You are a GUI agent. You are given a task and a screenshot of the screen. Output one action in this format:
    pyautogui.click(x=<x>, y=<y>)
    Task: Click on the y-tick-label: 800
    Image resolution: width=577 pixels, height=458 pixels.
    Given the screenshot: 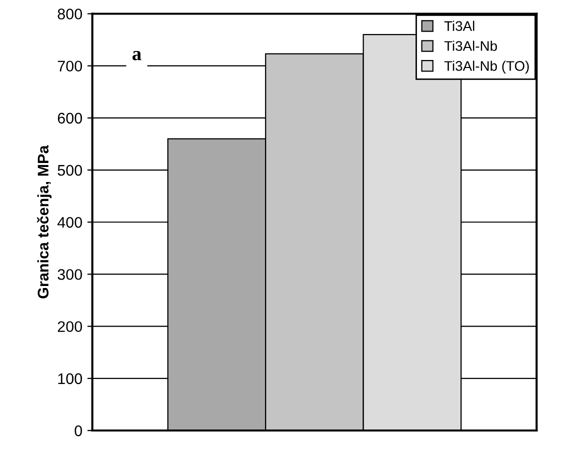 What is the action you would take?
    pyautogui.click(x=70, y=14)
    